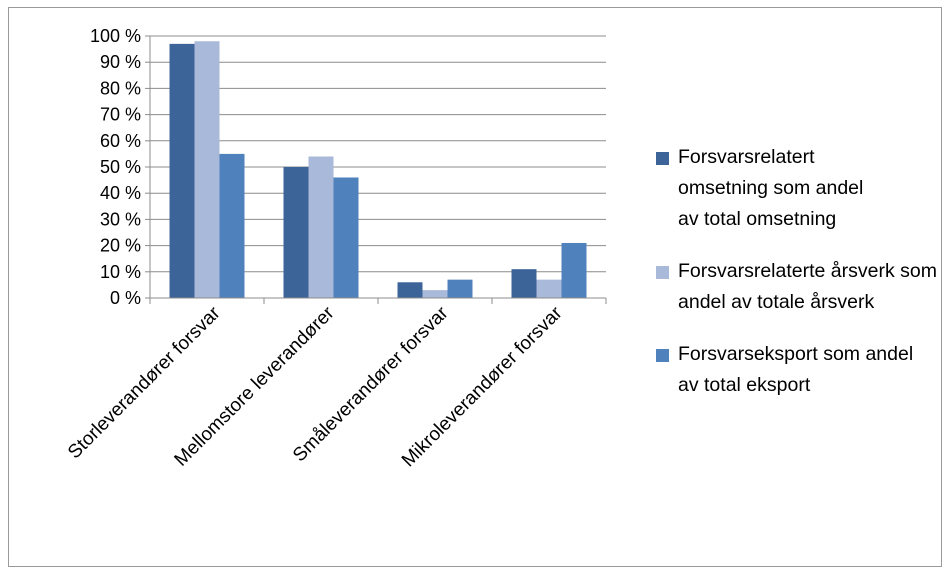 This screenshot has width=952, height=576. I want to click on y-tick-label: 0 %, so click(125, 298).